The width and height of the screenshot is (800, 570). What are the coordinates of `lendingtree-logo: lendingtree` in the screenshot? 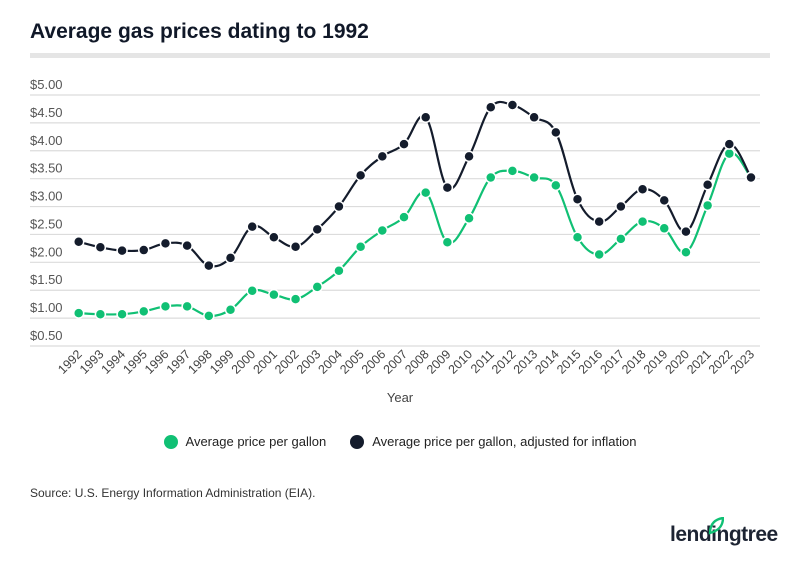 It's located at (724, 532).